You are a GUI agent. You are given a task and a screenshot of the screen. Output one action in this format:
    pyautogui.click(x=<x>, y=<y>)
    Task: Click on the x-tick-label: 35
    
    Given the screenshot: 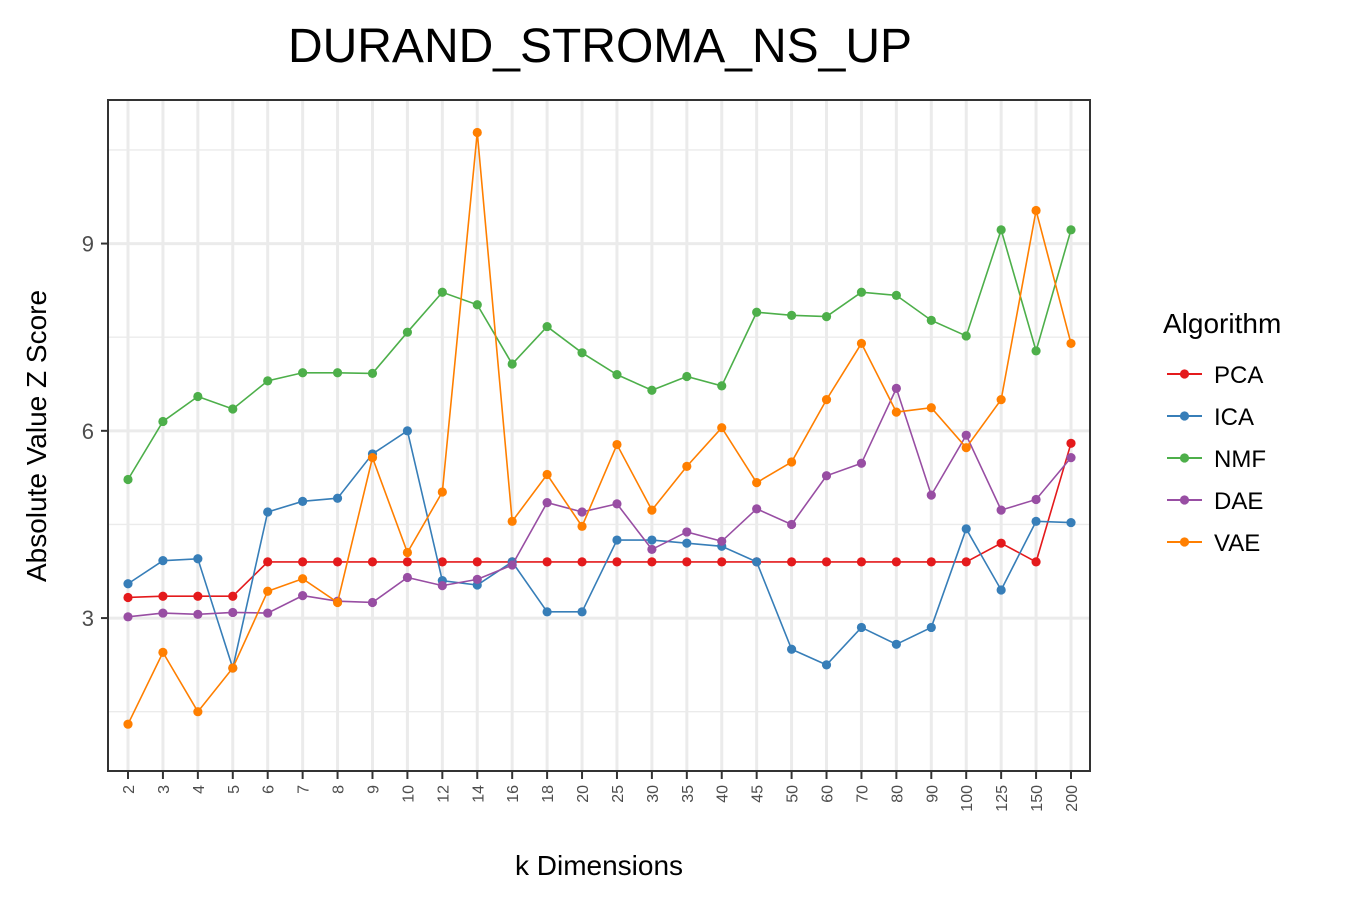 What is the action you would take?
    pyautogui.click(x=688, y=794)
    